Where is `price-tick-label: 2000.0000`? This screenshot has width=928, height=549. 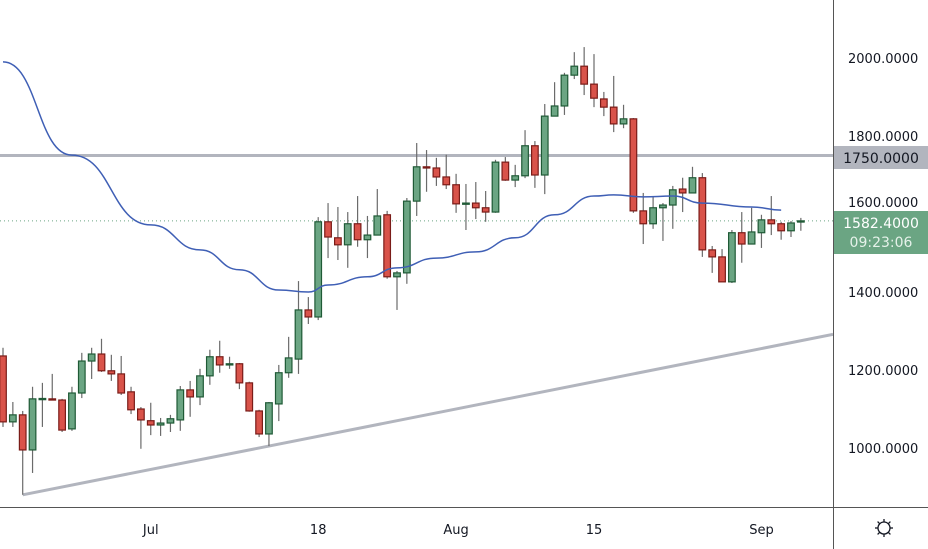 price-tick-label: 2000.0000 is located at coordinates (883, 59).